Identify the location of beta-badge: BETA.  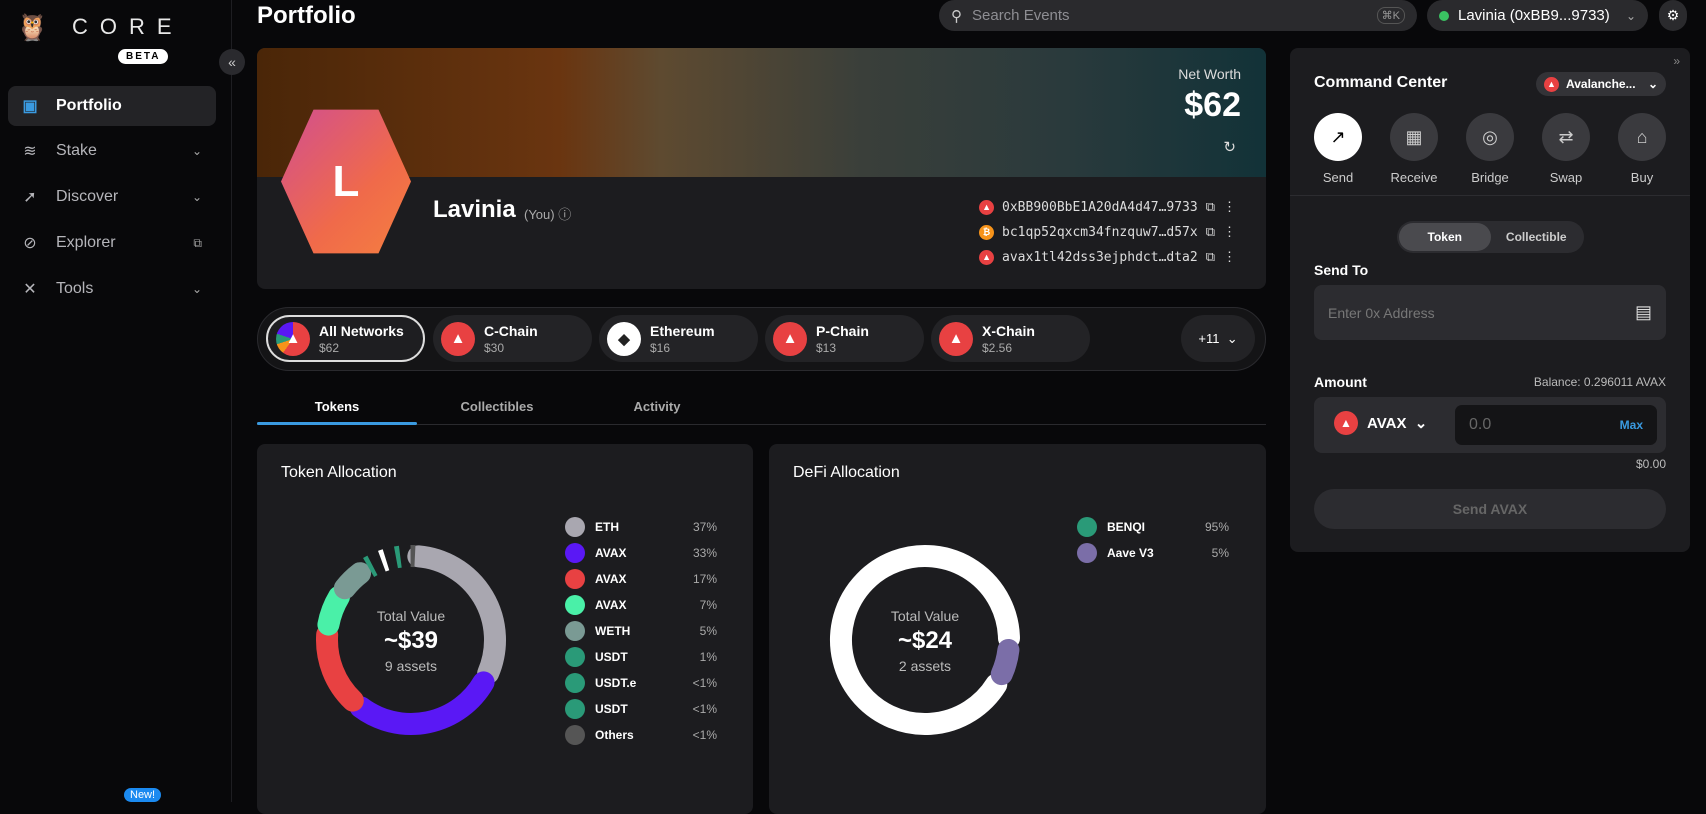
(143, 56).